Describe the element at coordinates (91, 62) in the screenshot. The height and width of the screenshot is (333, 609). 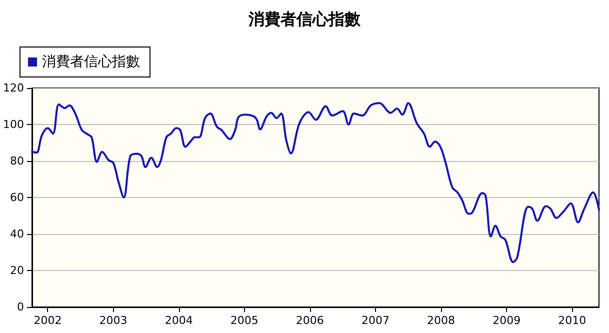
I see `legend-label: 消費者信心指數` at that location.